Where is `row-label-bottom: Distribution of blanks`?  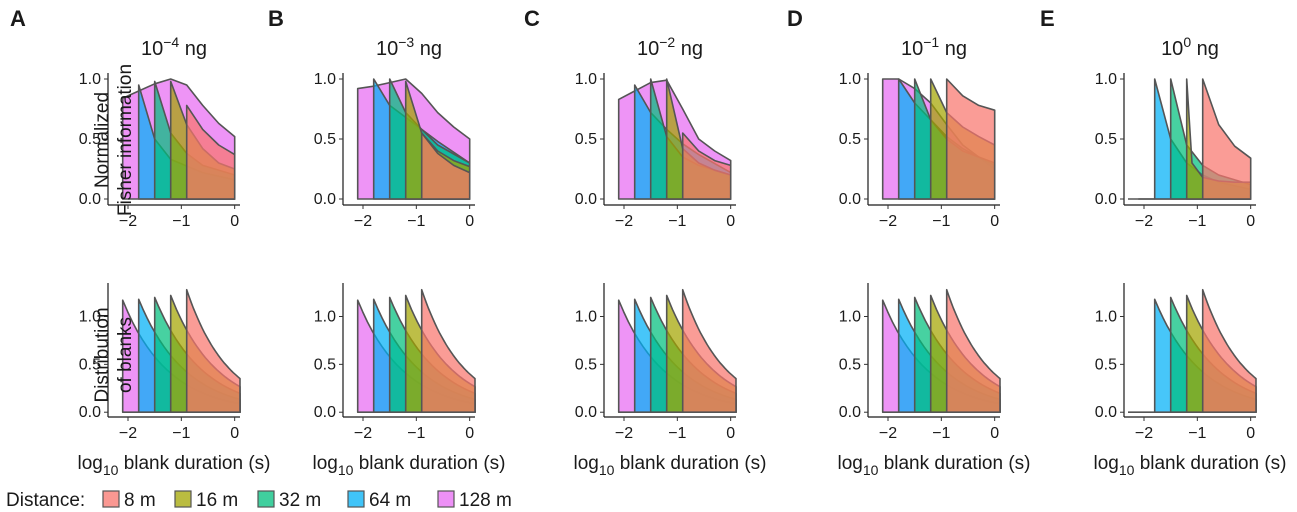 row-label-bottom: Distribution of blanks is located at coordinates (114, 354).